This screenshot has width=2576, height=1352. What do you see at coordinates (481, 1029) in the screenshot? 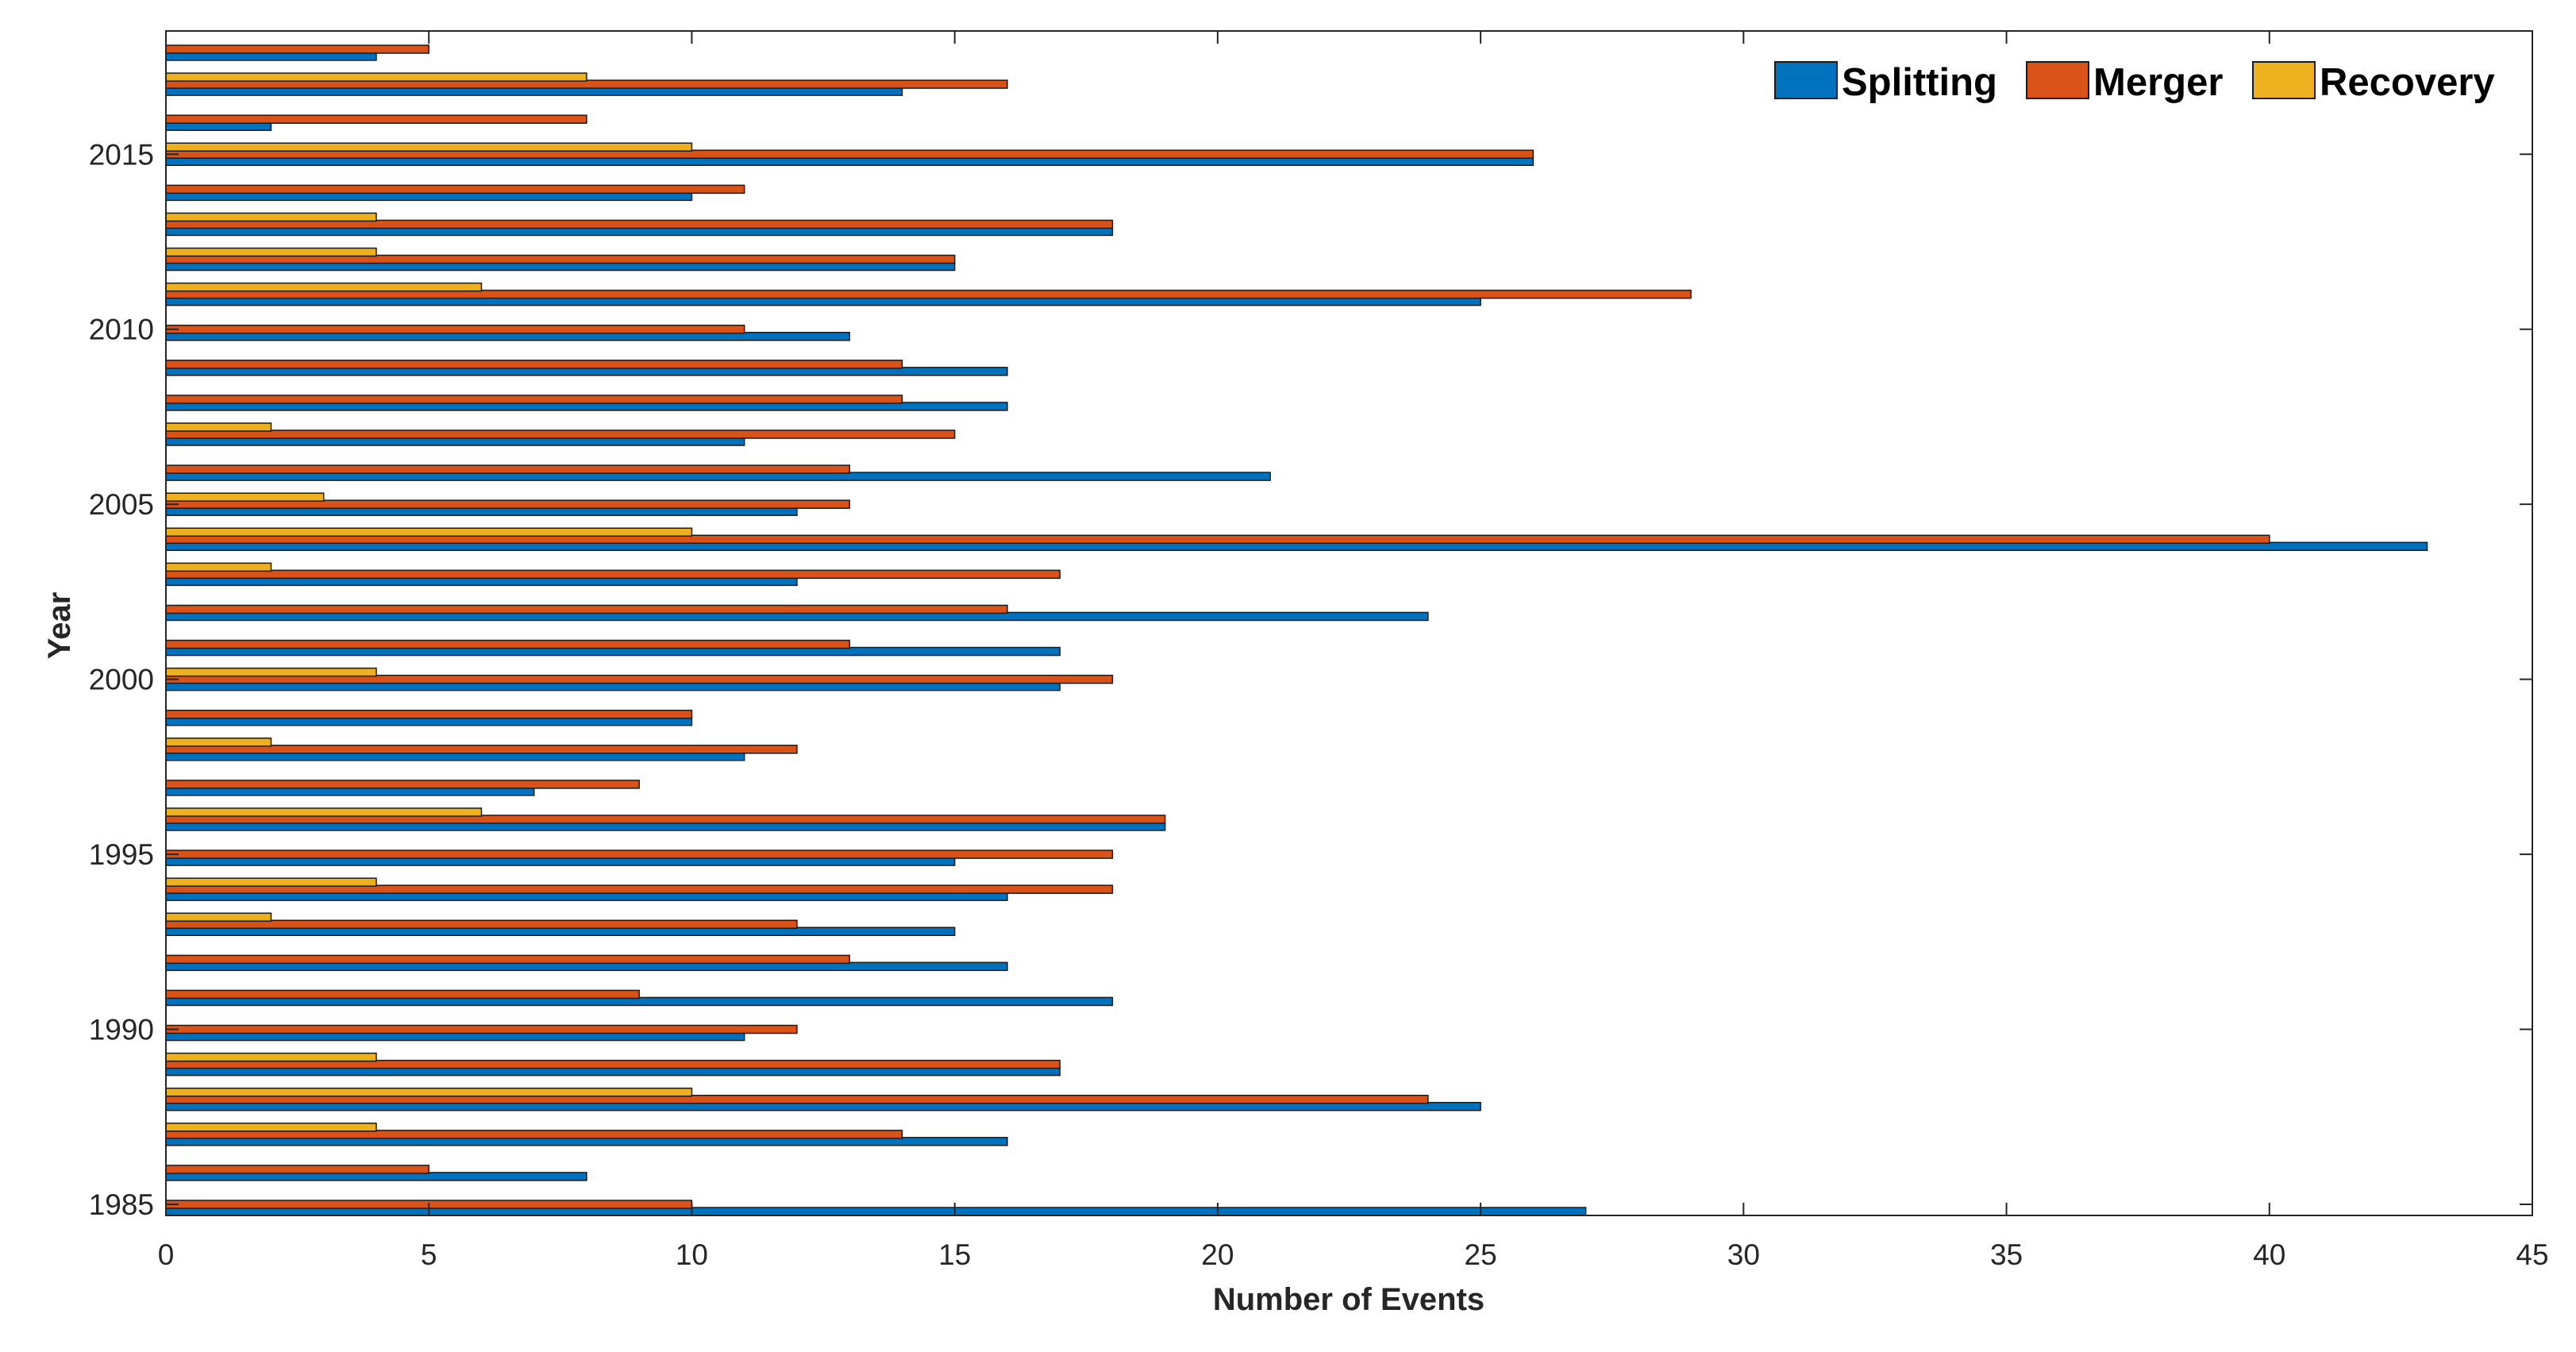
I see `bar-merger-1990` at bounding box center [481, 1029].